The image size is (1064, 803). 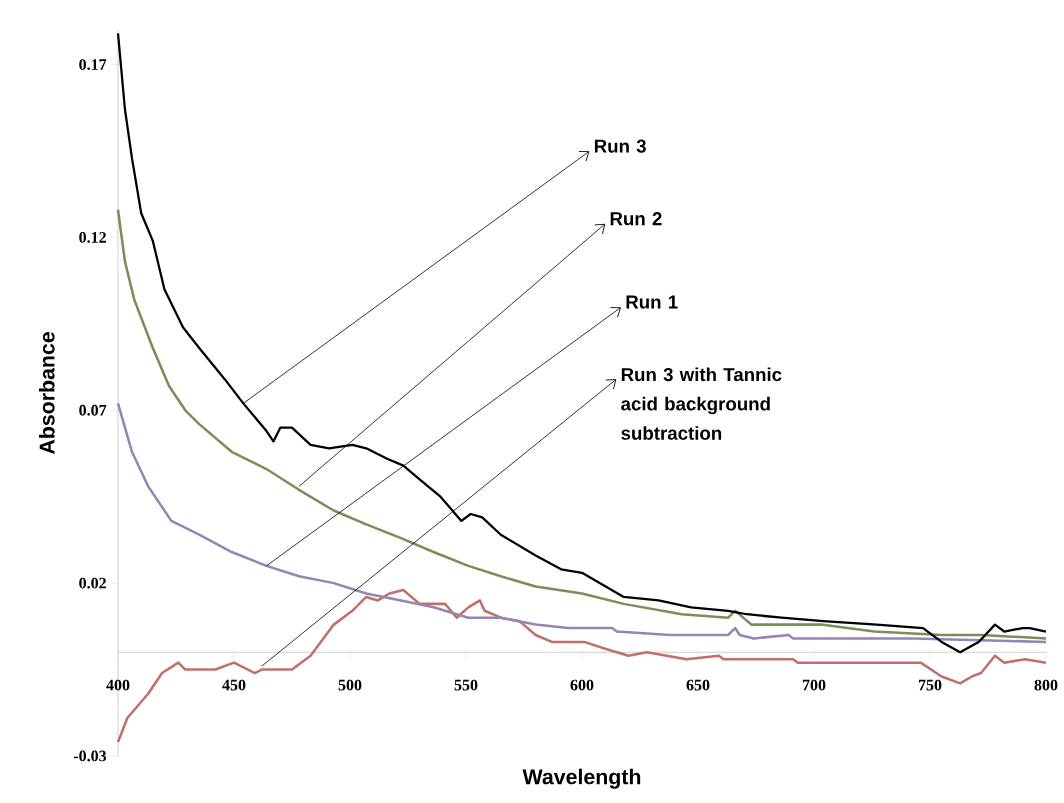 What do you see at coordinates (46, 393) in the screenshot?
I see `y-axis-title: Absorbance` at bounding box center [46, 393].